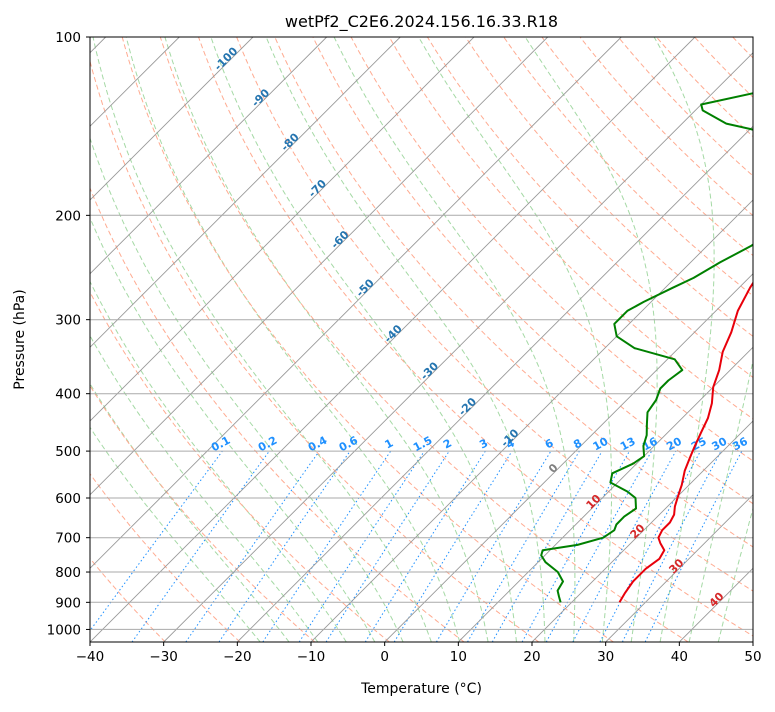 The width and height of the screenshot is (775, 712). Describe the element at coordinates (605, 657) in the screenshot. I see `x-tick-label: 30` at that location.